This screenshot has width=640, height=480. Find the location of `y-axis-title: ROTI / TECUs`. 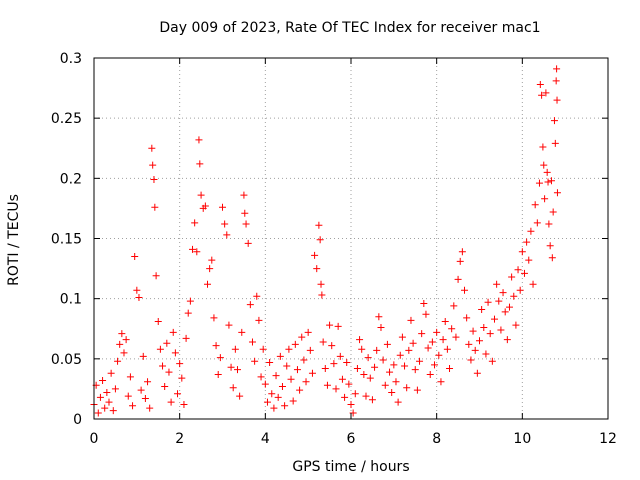

y-axis-title: ROTI / TECUs is located at coordinates (14, 240).